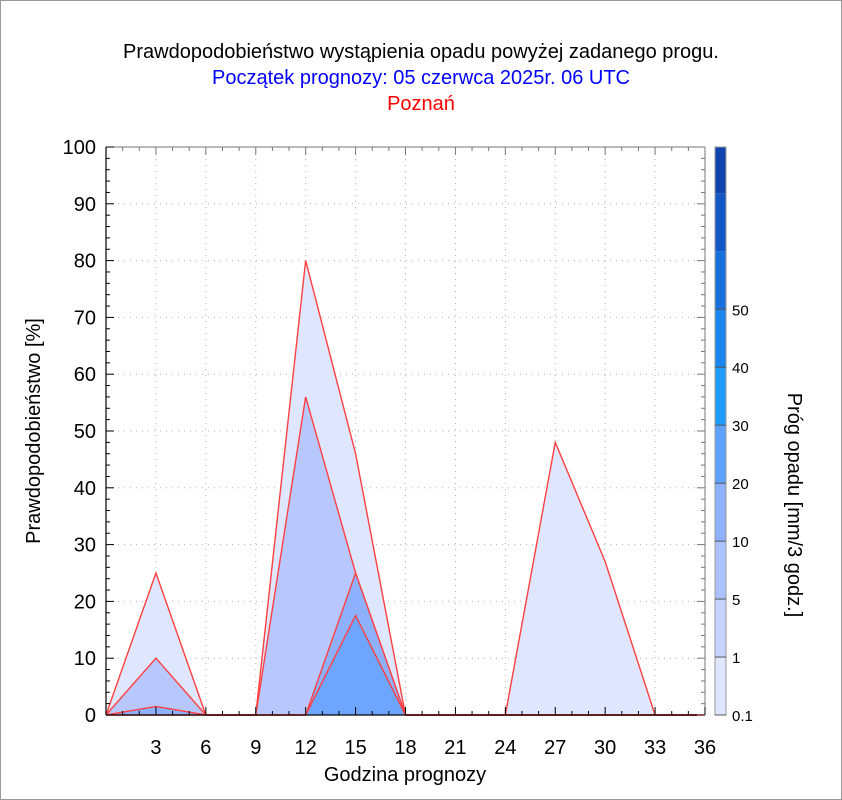 The height and width of the screenshot is (800, 842). Describe the element at coordinates (794, 505) in the screenshot. I see `colorbar-label: Próg opadu [mm/3 godz.]` at that location.